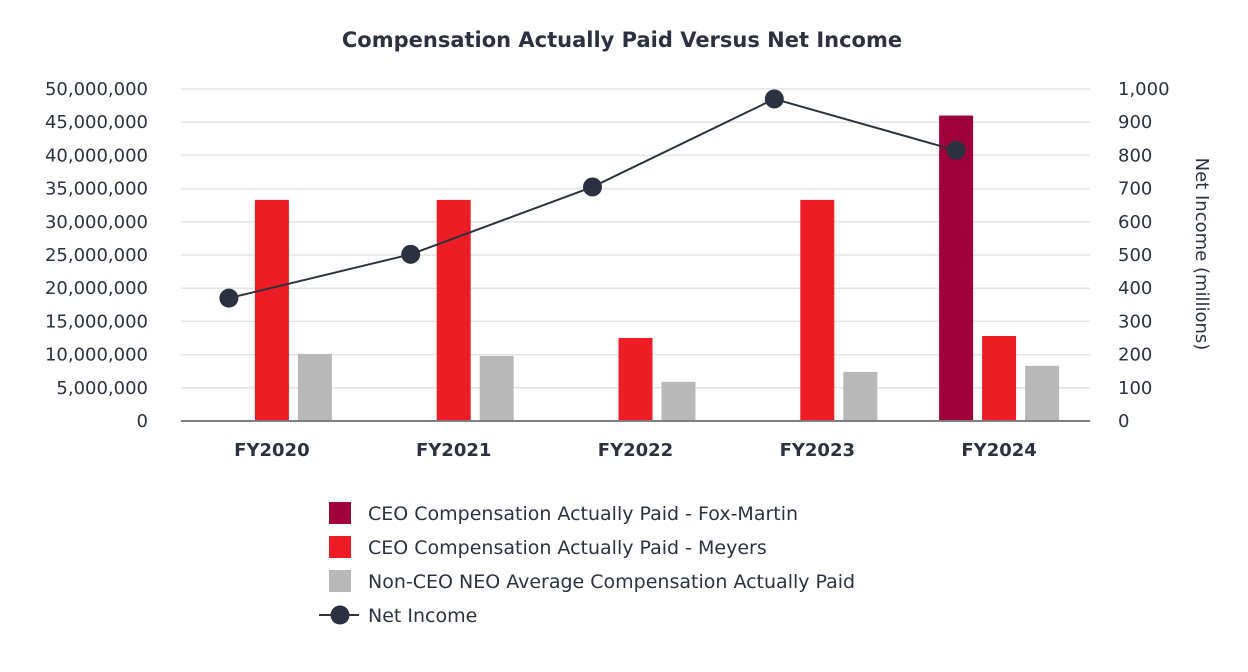  I want to click on bar-fy2020-s1, so click(271, 310).